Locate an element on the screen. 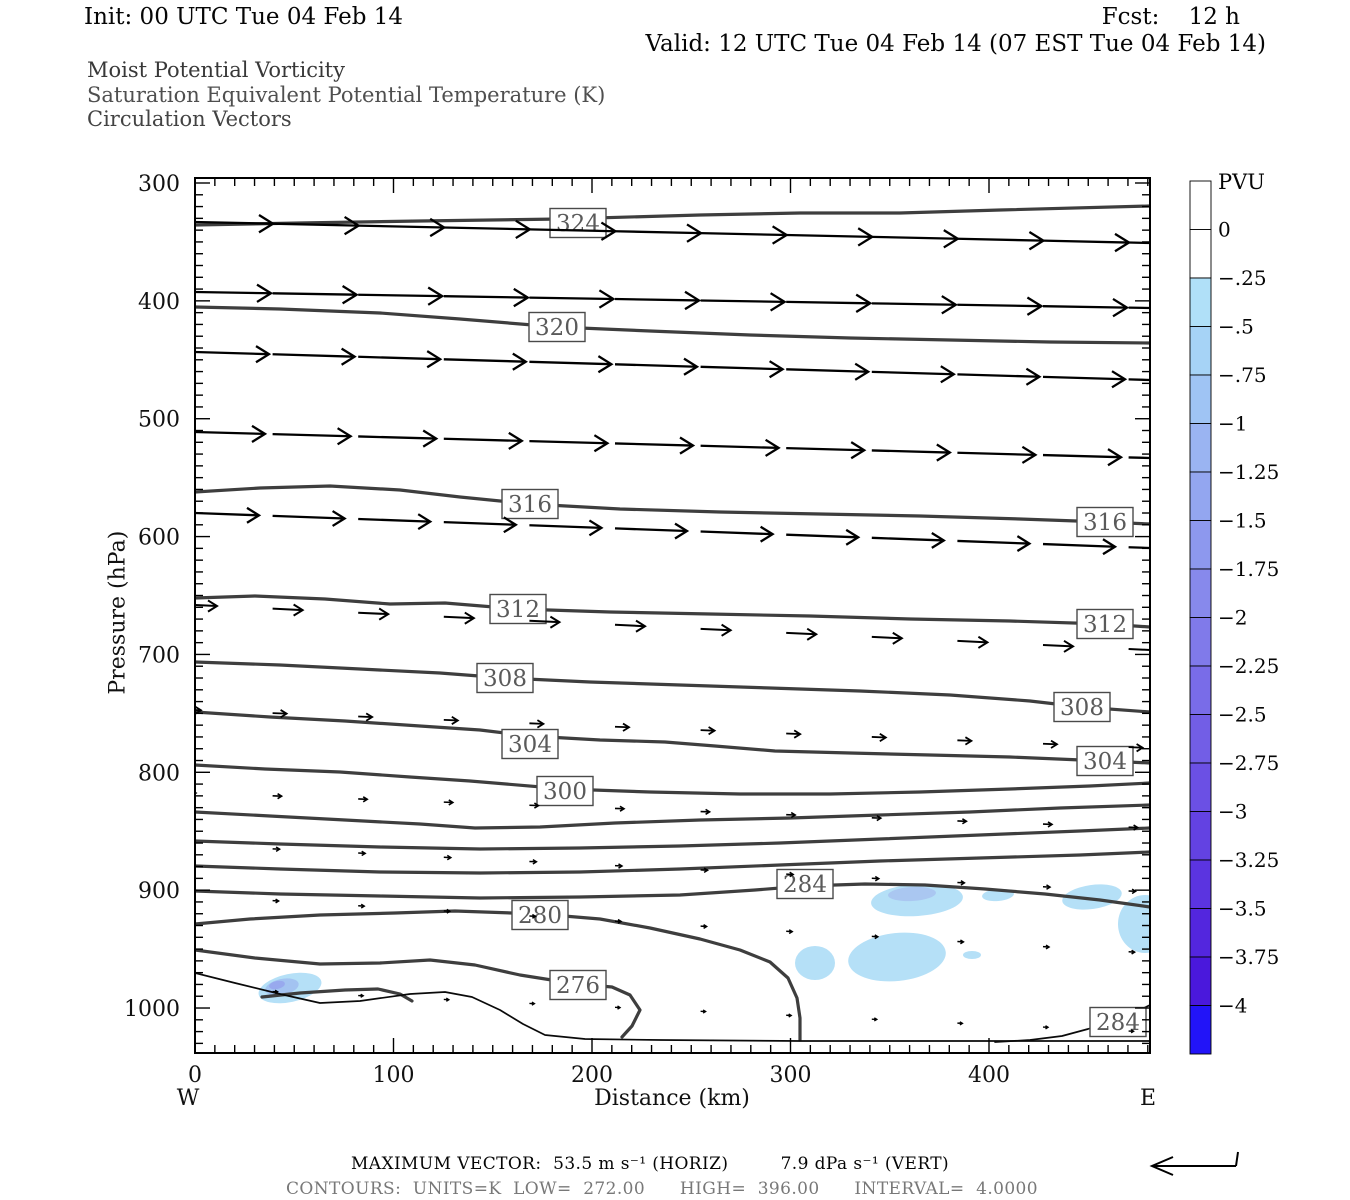 The width and height of the screenshot is (1350, 1200). contour-label-text: 312 is located at coordinates (518, 610).